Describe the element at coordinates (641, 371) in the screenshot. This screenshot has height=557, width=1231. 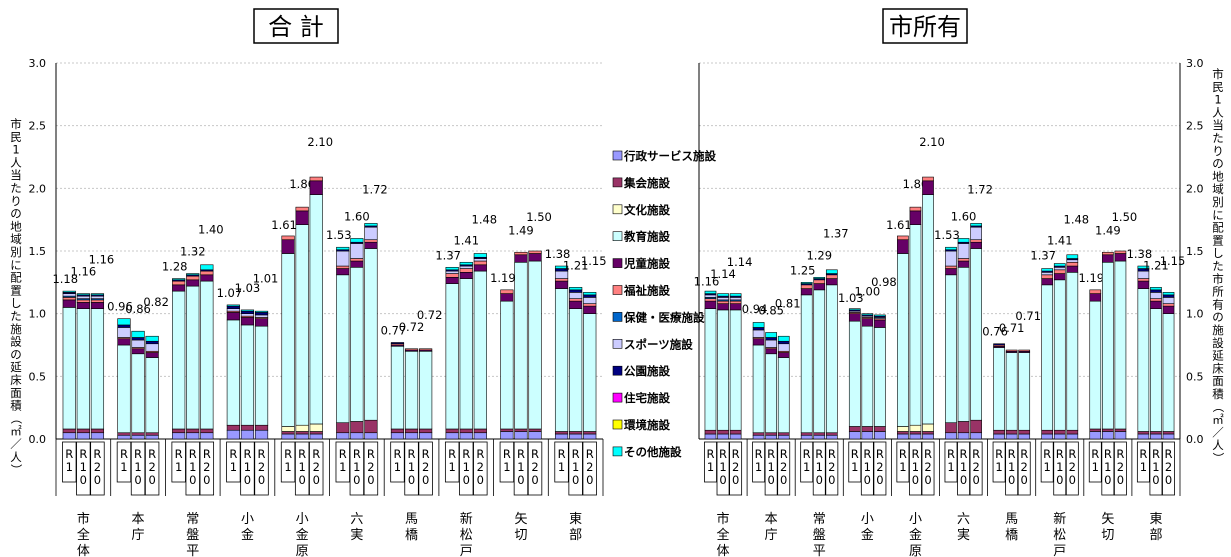
I see `legend-item: 公園施設` at that location.